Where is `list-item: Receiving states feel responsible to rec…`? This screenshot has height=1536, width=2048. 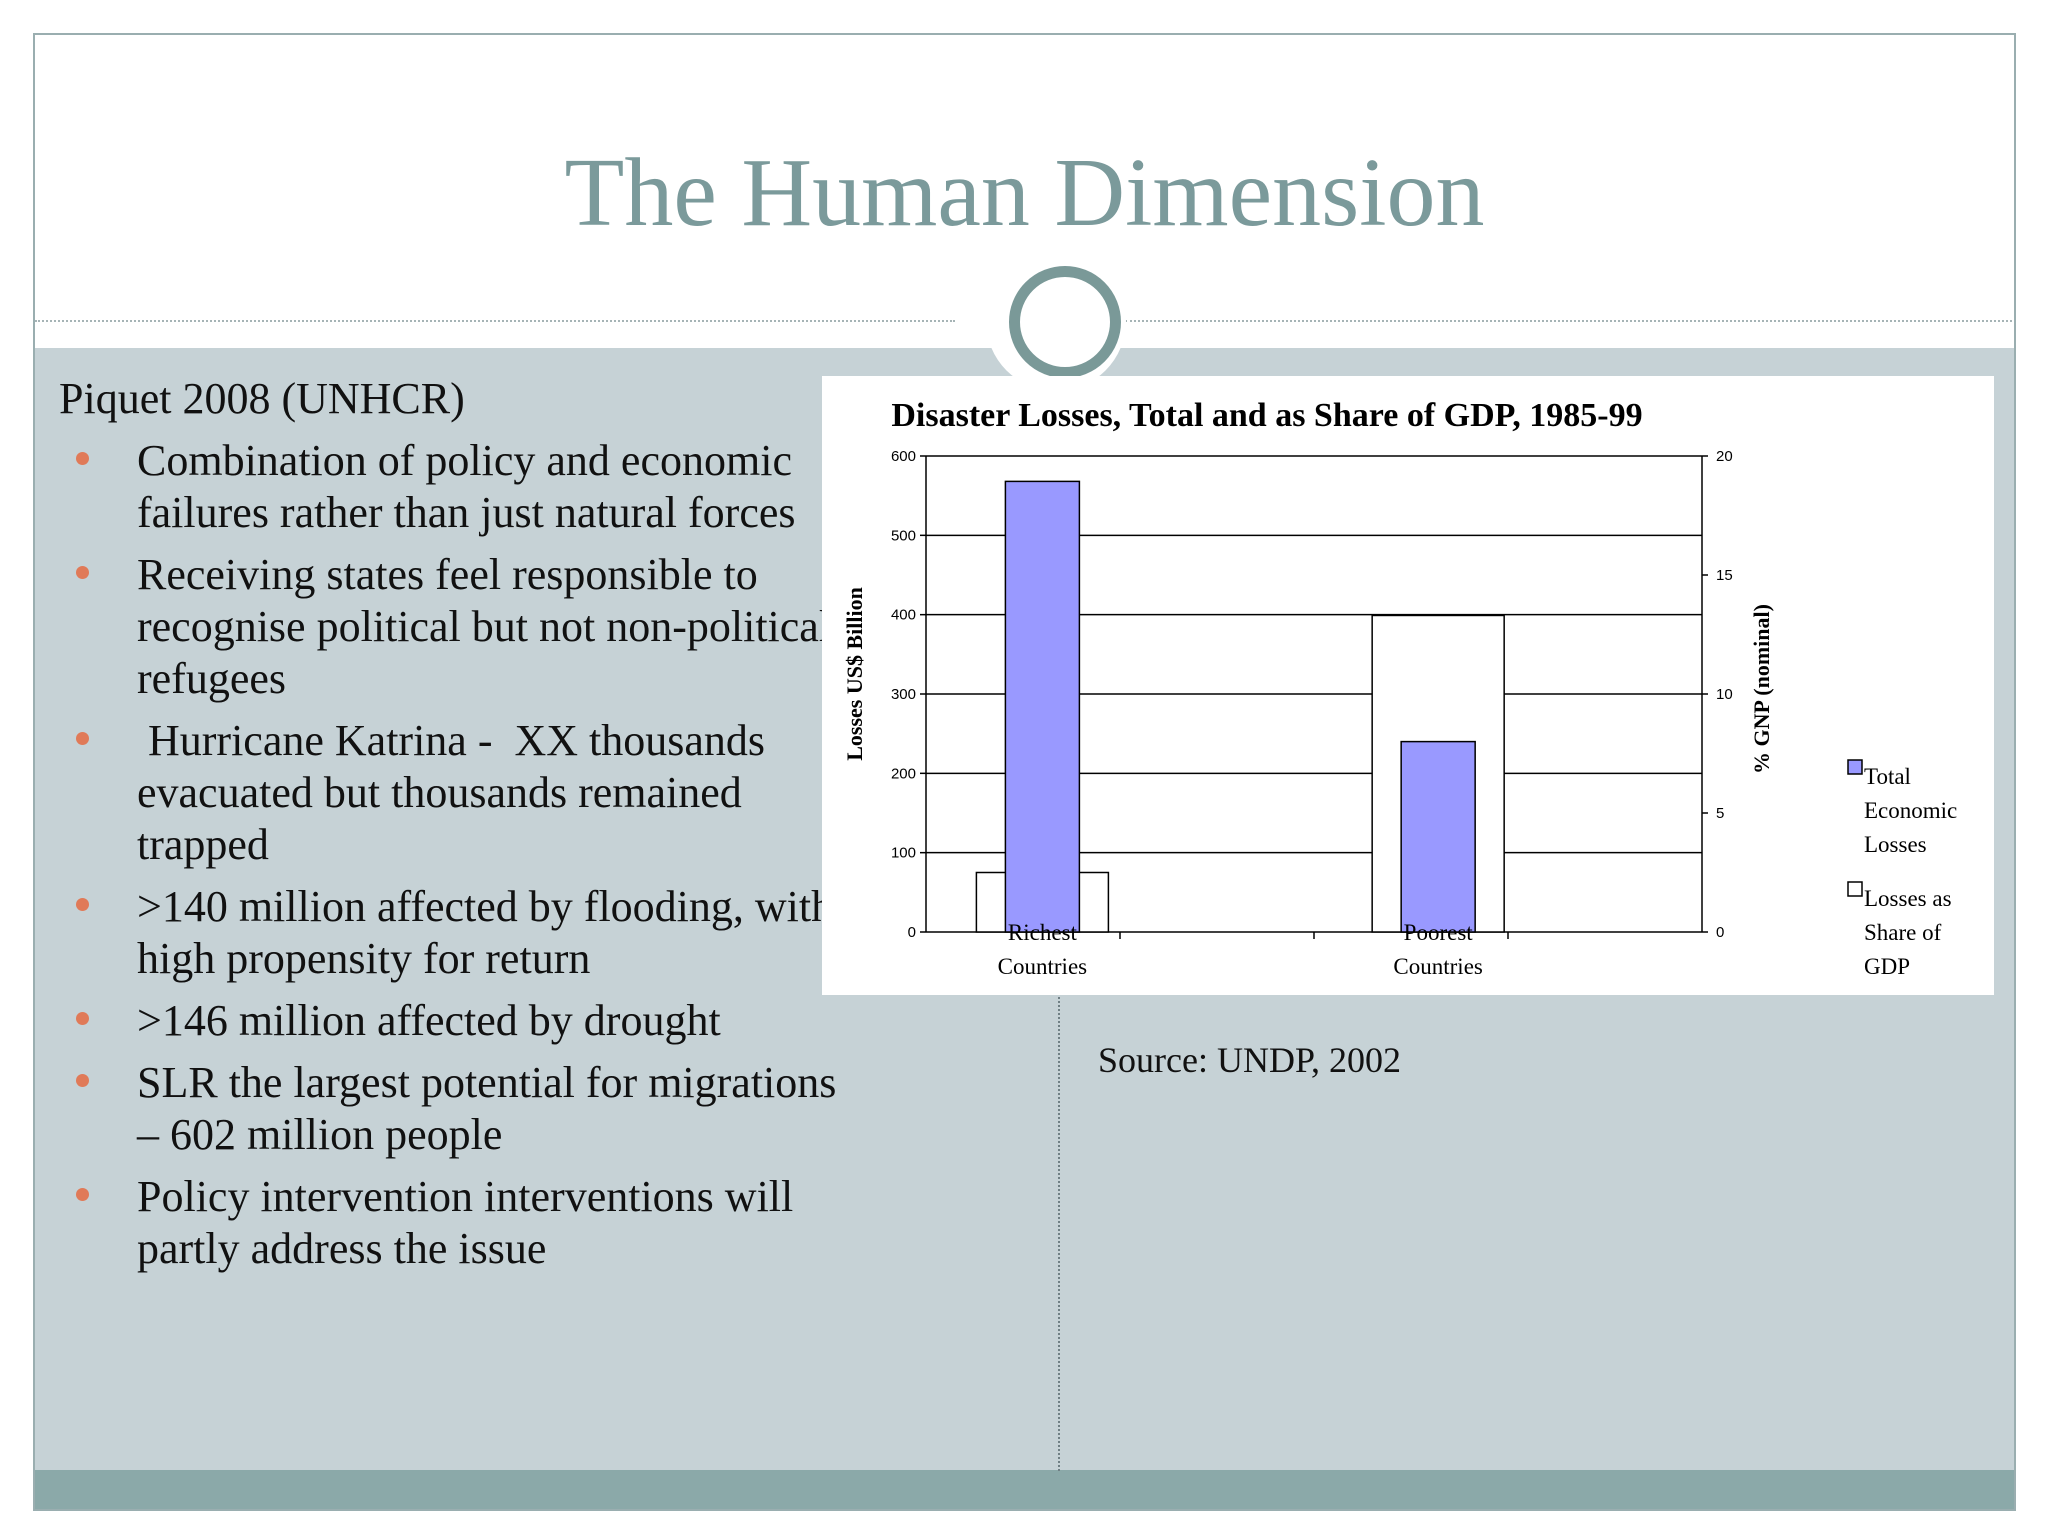 list-item: Receiving states feel responsible to rec… is located at coordinates (452, 627).